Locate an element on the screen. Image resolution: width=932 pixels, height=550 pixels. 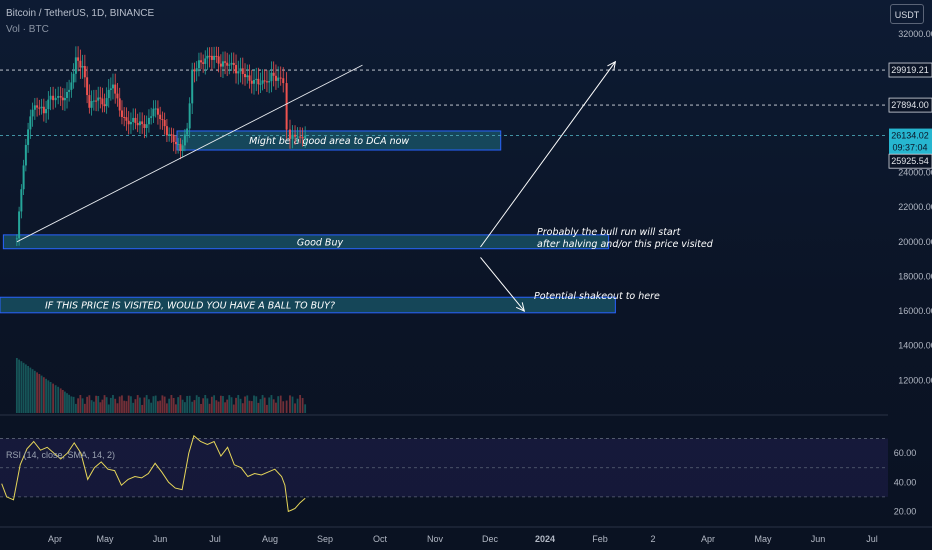
x-tick-label: Jul is located at coordinates (872, 539).